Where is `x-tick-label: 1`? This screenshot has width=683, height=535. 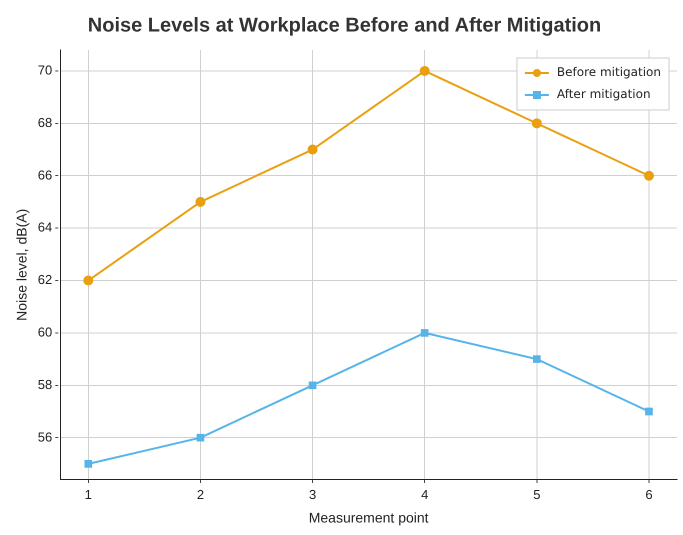 x-tick-label: 1 is located at coordinates (88, 494).